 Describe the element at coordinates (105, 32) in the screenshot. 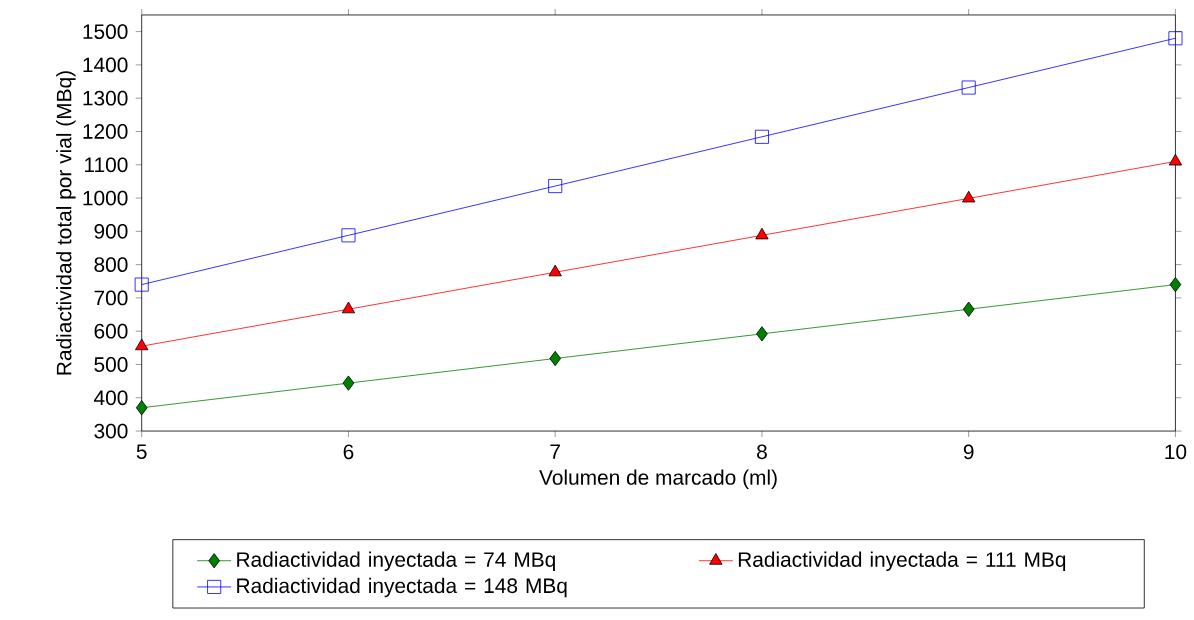

I see `y-tick-label: 1500` at that location.